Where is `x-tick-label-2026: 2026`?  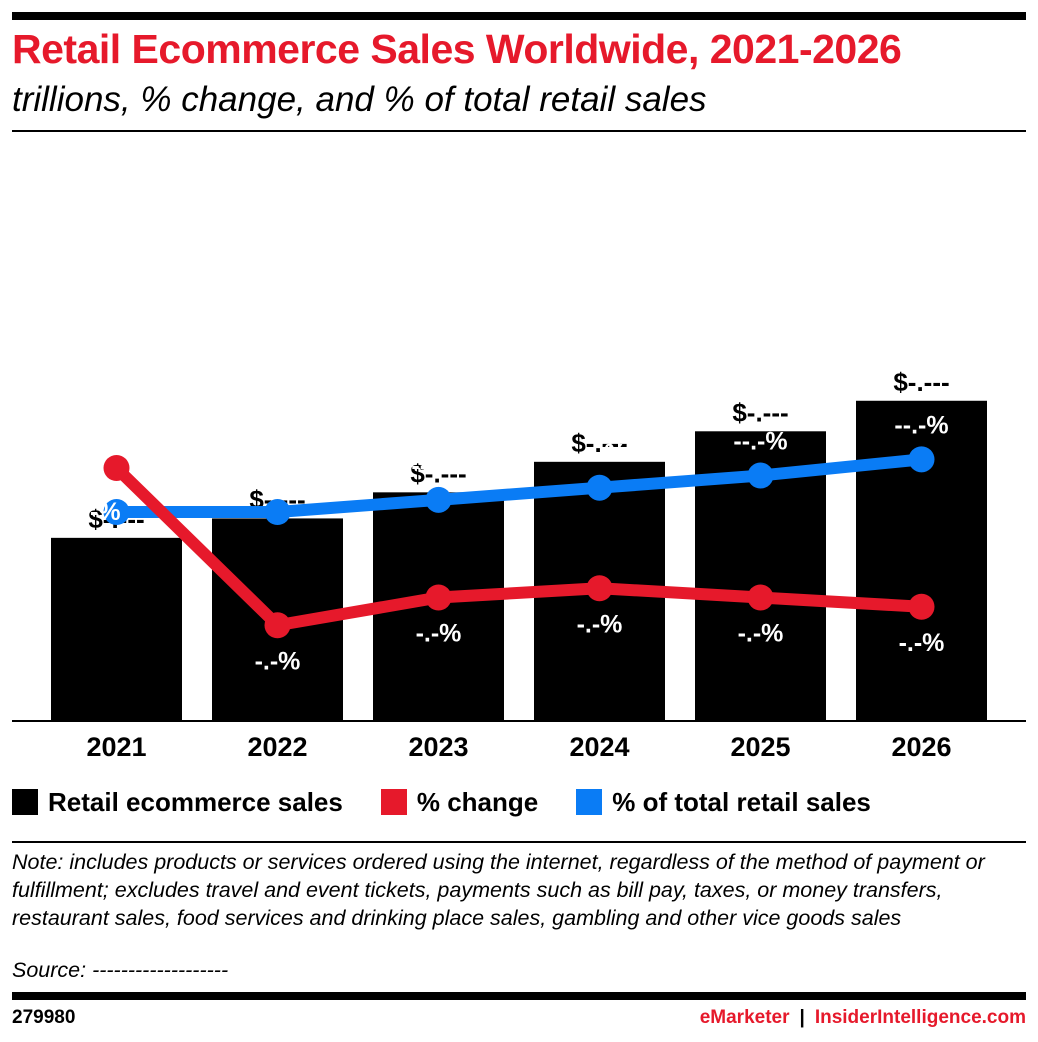
x-tick-label-2026: 2026 is located at coordinates (921, 747).